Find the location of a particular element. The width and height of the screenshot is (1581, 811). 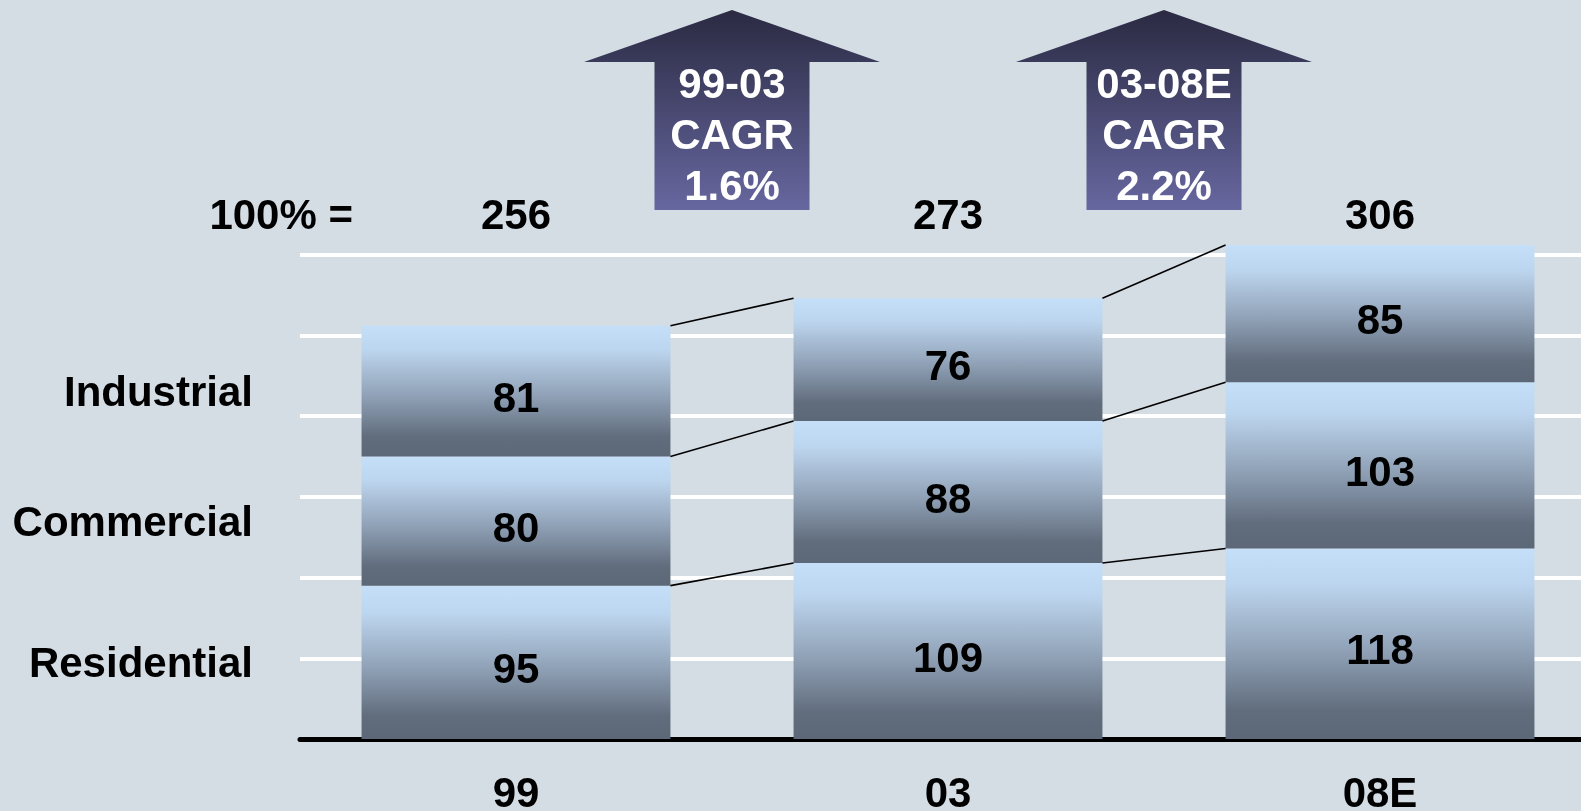

data-label: 103 is located at coordinates (1380, 471).